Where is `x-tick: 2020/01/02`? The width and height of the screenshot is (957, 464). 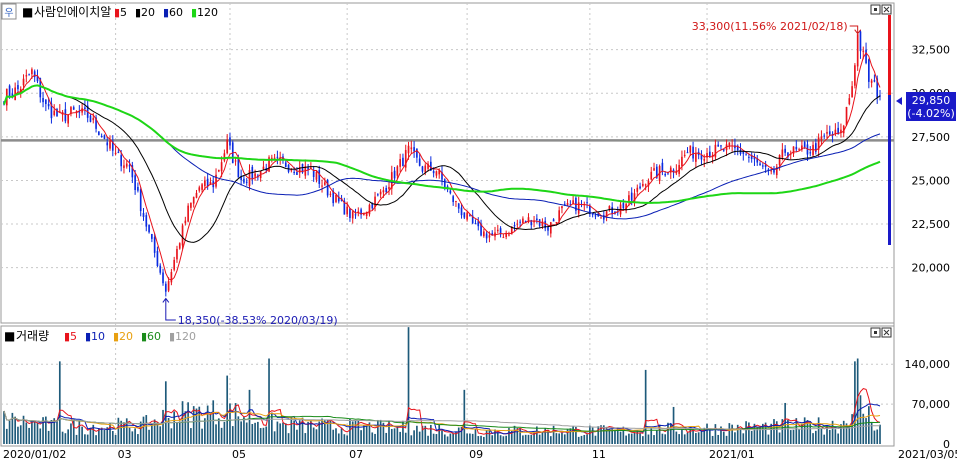 x-tick: 2020/01/02 is located at coordinates (34, 454).